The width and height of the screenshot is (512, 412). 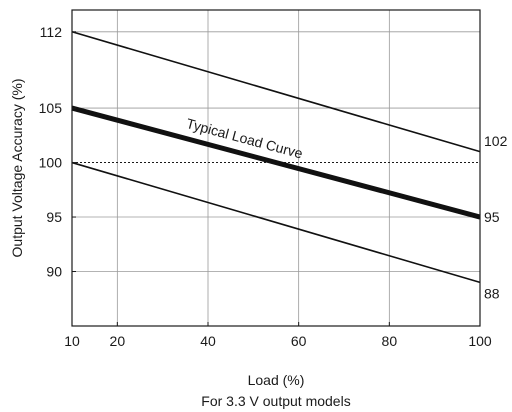 I want to click on x-tick-label-100: 100, so click(x=480, y=341).